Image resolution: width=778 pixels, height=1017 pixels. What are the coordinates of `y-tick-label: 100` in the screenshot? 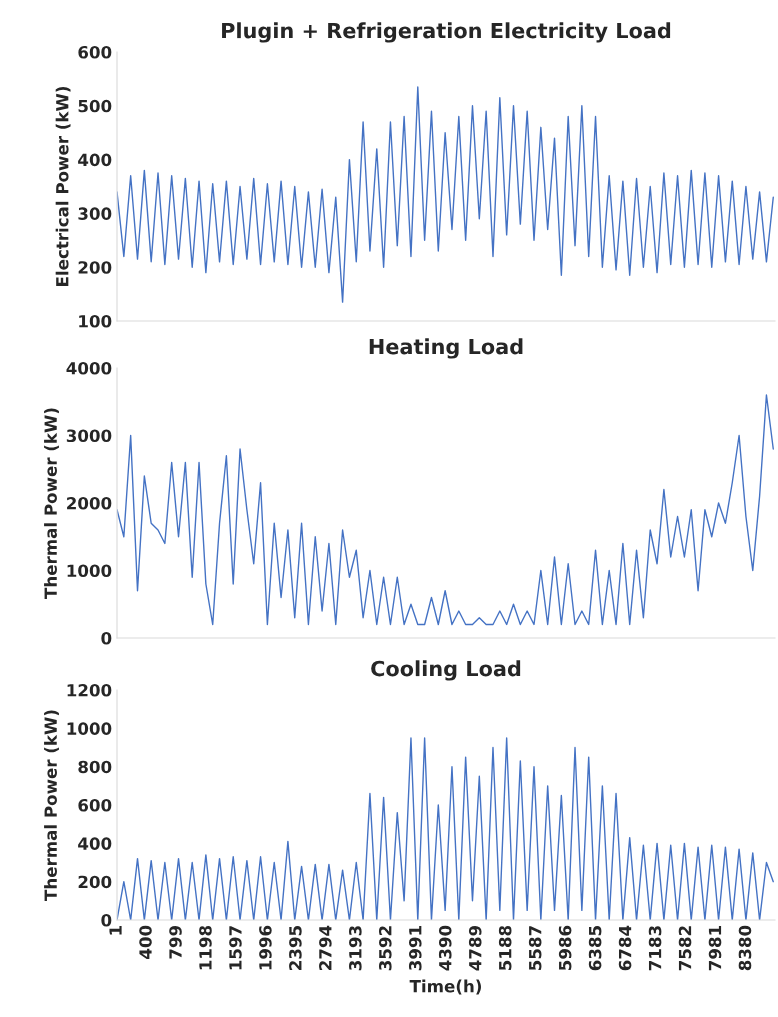 It's located at (95, 321).